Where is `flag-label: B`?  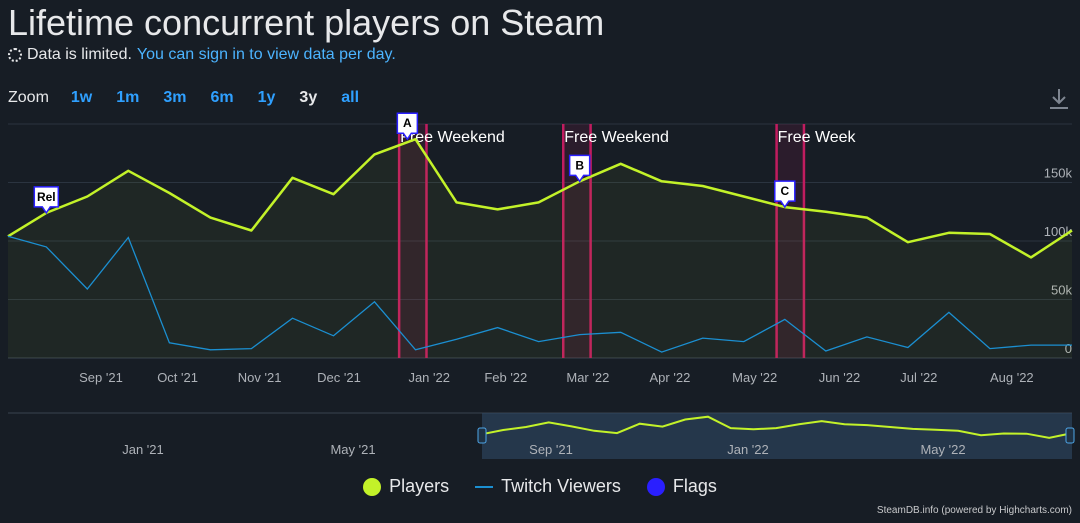
flag-label: B is located at coordinates (579, 165).